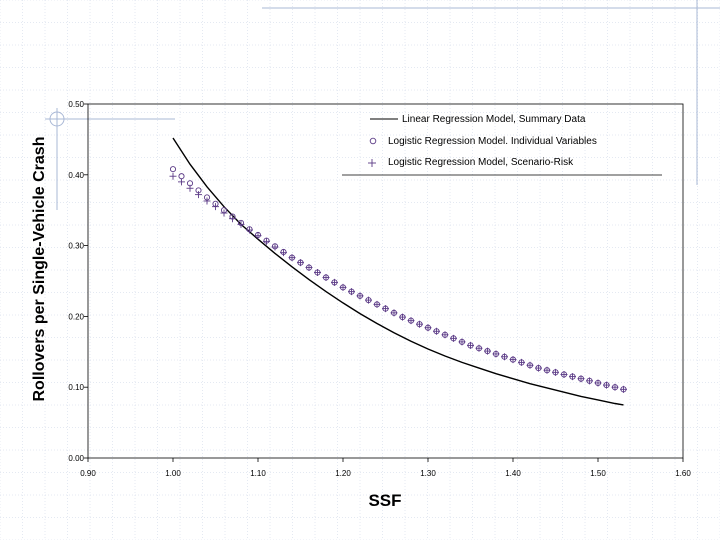 The height and width of the screenshot is (540, 720). Describe the element at coordinates (76, 175) in the screenshot. I see `y-tick-label: 0.40` at that location.